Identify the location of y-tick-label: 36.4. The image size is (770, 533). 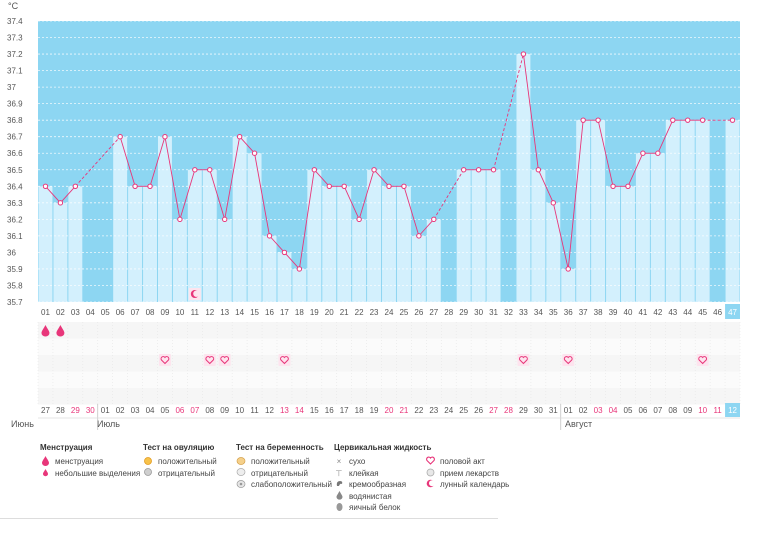
(15, 186).